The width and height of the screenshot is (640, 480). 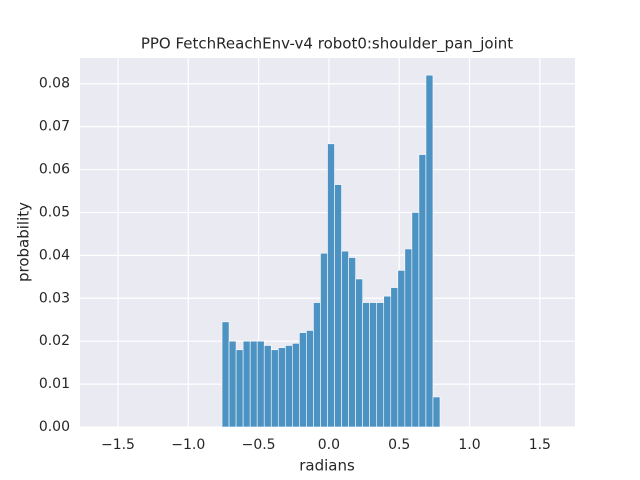 What do you see at coordinates (54, 255) in the screenshot?
I see `y-tick-label: 0.04` at bounding box center [54, 255].